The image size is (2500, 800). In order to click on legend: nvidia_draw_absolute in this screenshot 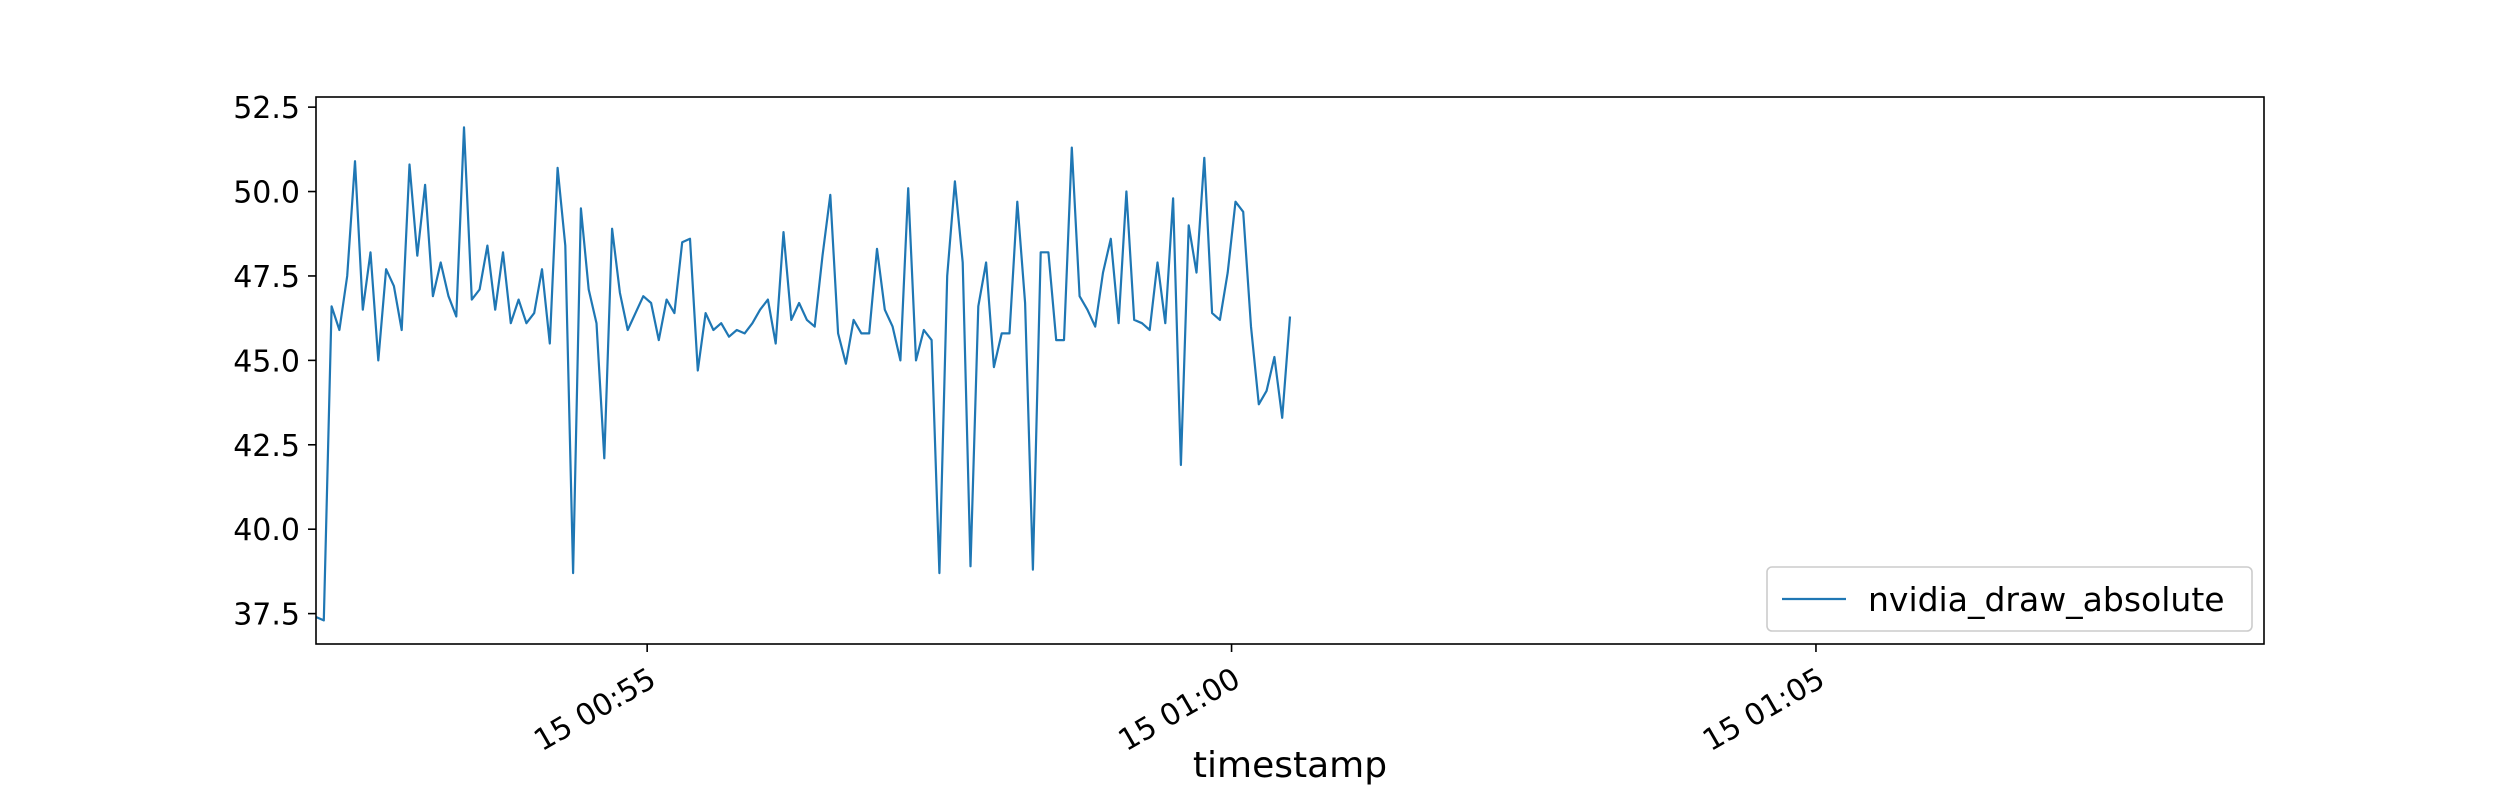, I will do `click(2009, 599)`.